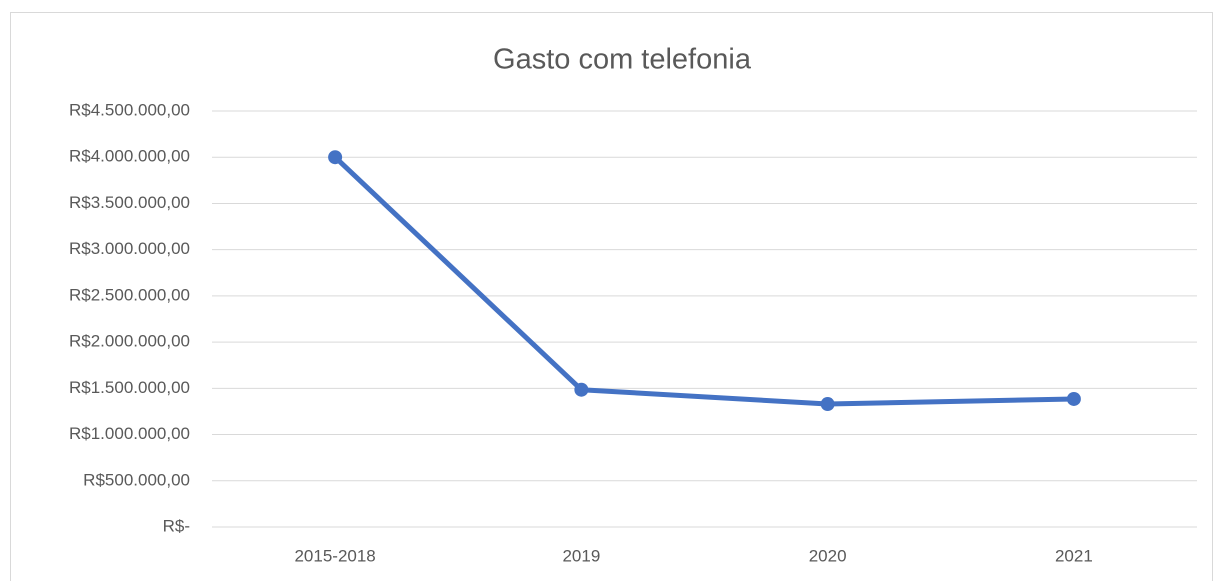 The height and width of the screenshot is (581, 1223). I want to click on y-tick-label: R$2.000.000,00, so click(129, 341).